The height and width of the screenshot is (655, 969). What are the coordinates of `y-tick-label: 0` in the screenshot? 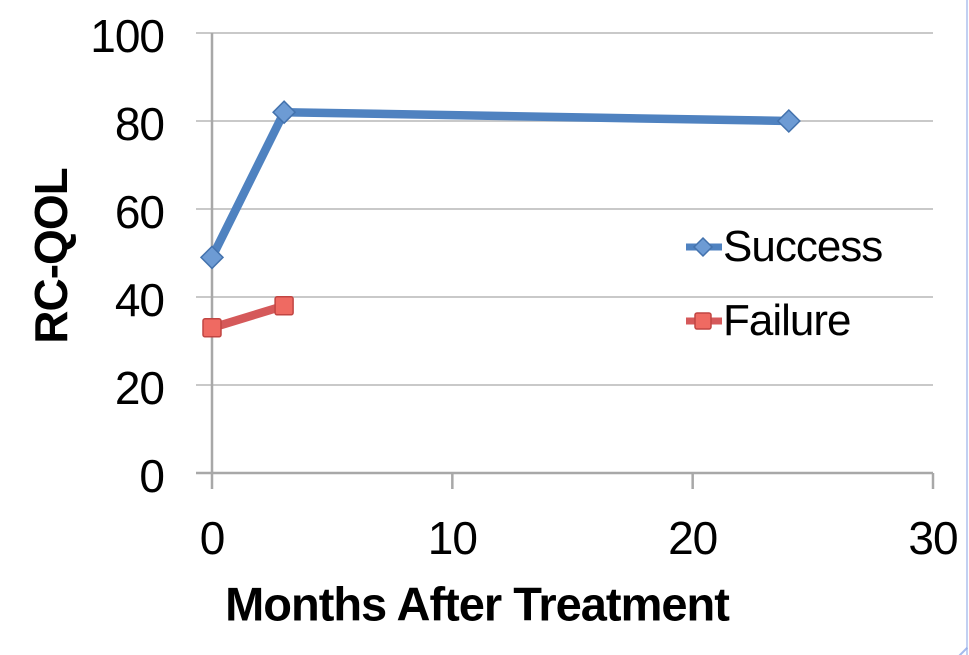 It's located at (152, 476).